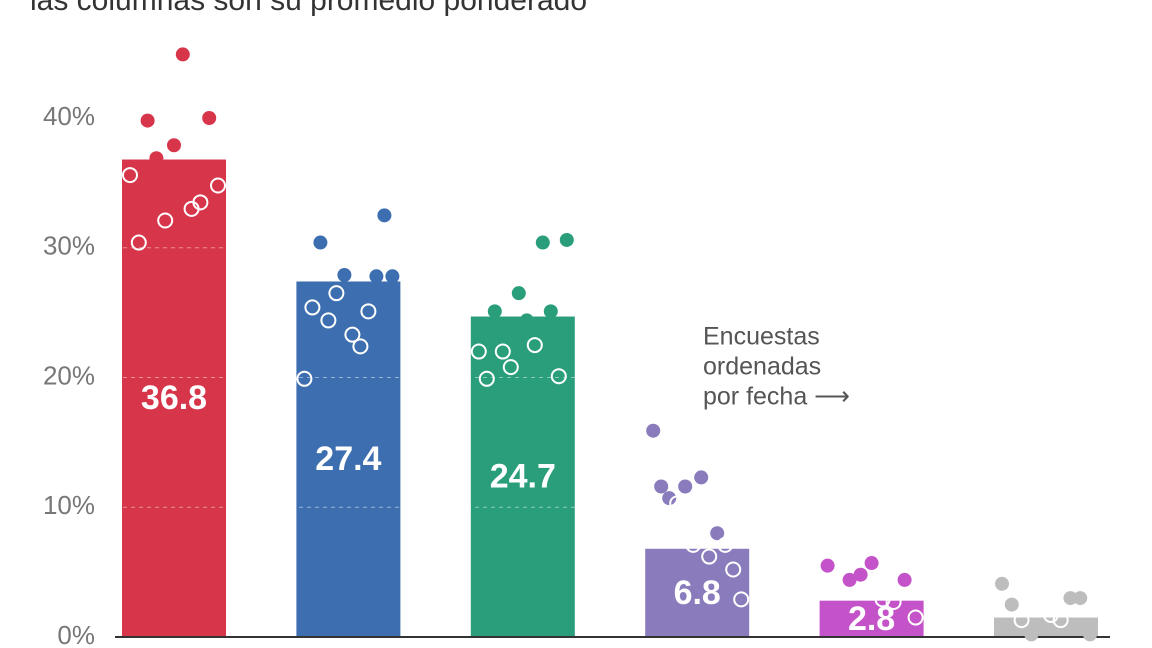  What do you see at coordinates (761, 337) in the screenshot?
I see `annotation: Encuestas` at bounding box center [761, 337].